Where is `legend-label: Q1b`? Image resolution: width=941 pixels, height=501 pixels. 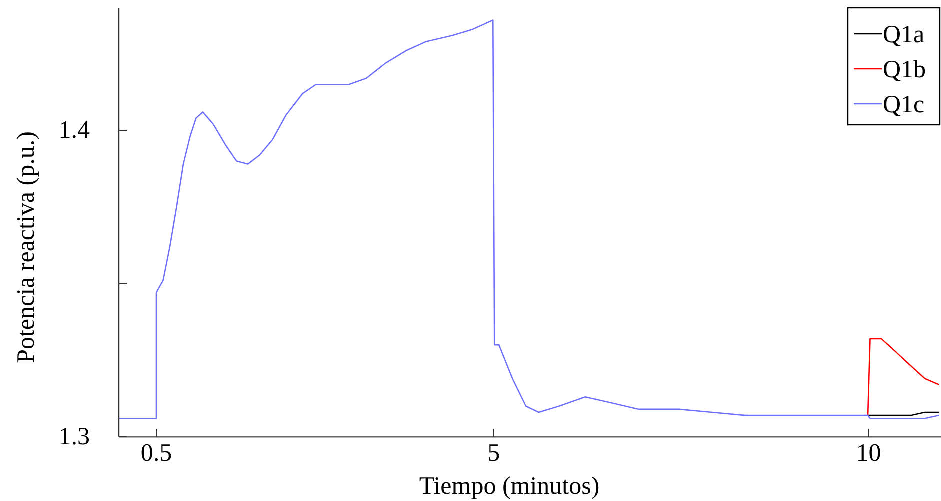
legend-label: Q1b is located at coordinates (904, 70).